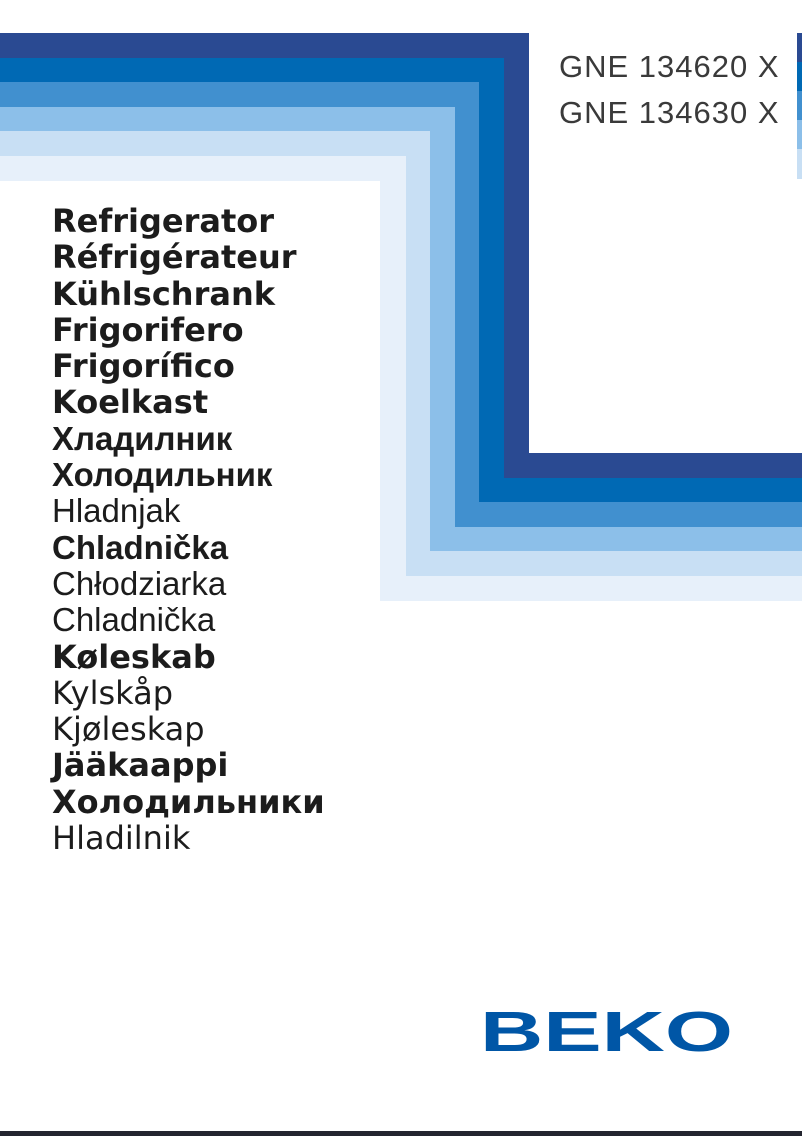 This screenshot has height=1136, width=802. I want to click on language-item: Refrigerator, so click(163, 221).